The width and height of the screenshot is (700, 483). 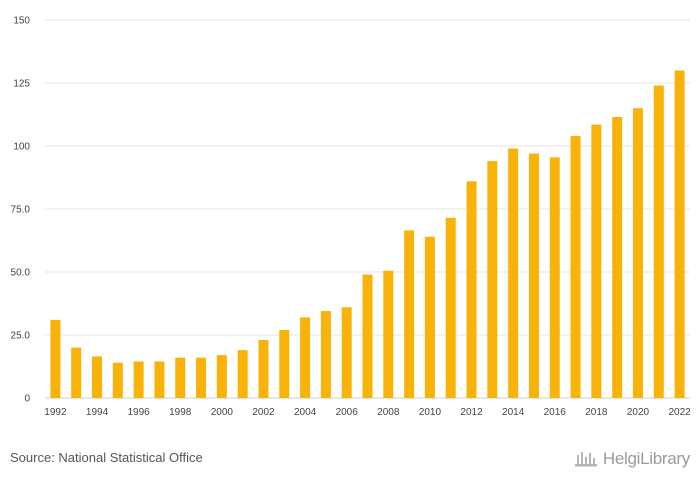 What do you see at coordinates (429, 317) in the screenshot?
I see `bar-2010` at bounding box center [429, 317].